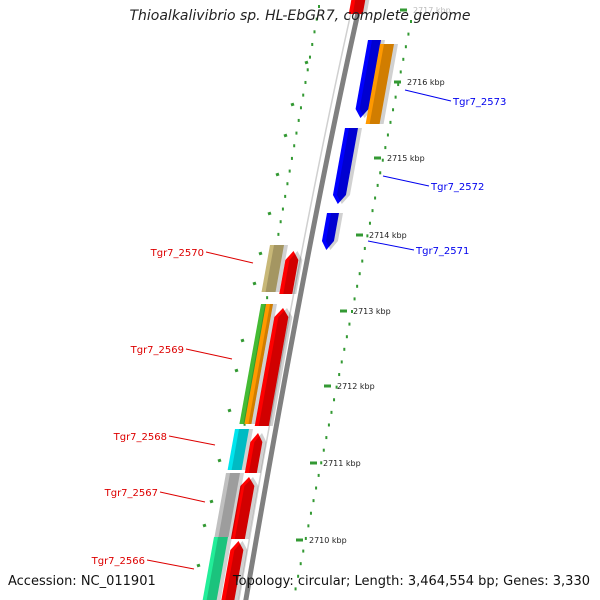 The width and height of the screenshot is (600, 600). I want to click on gene-label-tgr7-2569: Tgr7_2569, so click(157, 350).